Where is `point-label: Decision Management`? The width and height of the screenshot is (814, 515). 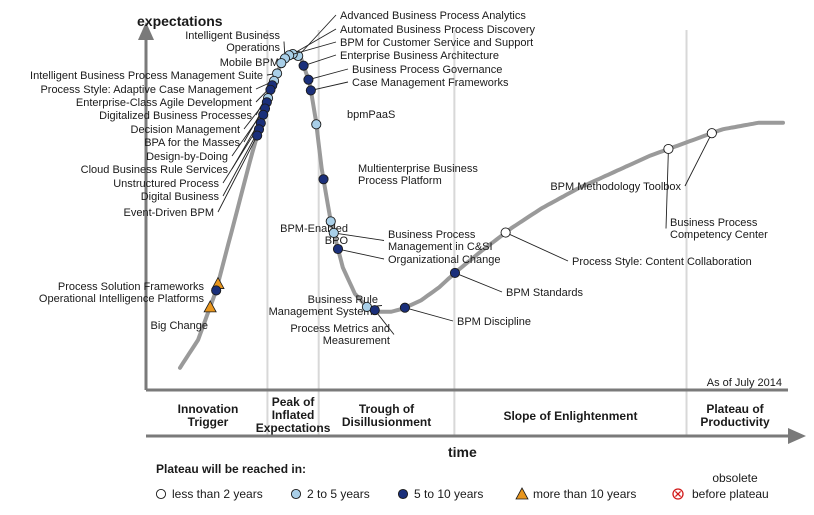
point-label: Decision Management is located at coordinates (185, 130).